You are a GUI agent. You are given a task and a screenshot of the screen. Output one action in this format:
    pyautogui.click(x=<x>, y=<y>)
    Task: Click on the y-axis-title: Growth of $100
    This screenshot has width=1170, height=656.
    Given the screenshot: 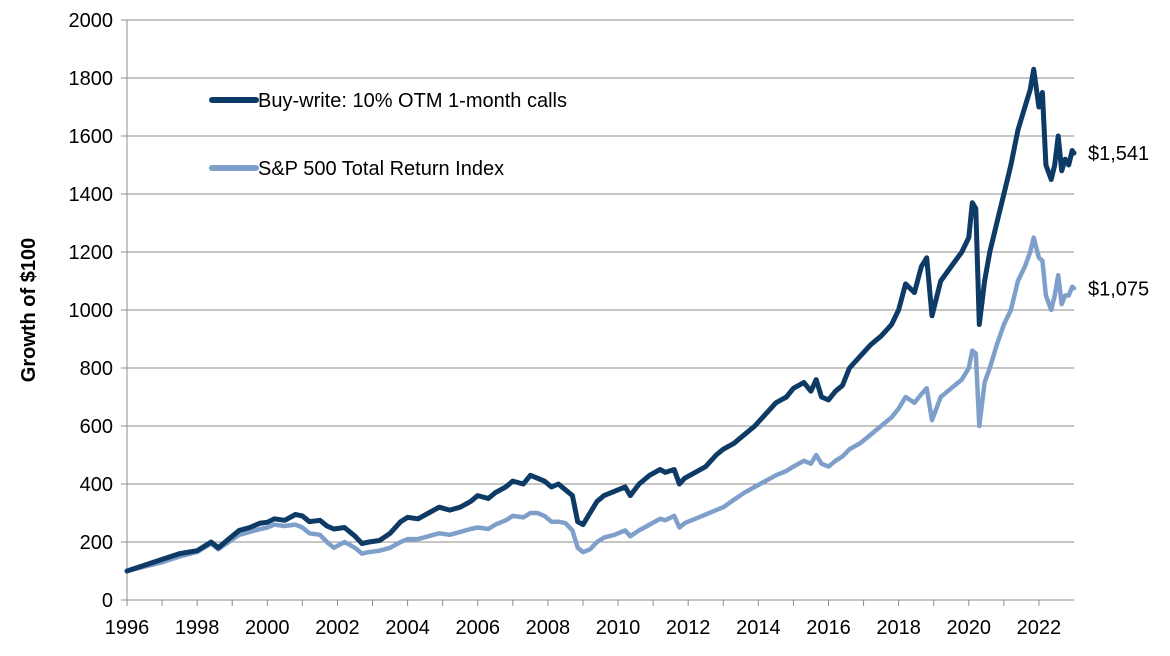 What is the action you would take?
    pyautogui.click(x=29, y=310)
    